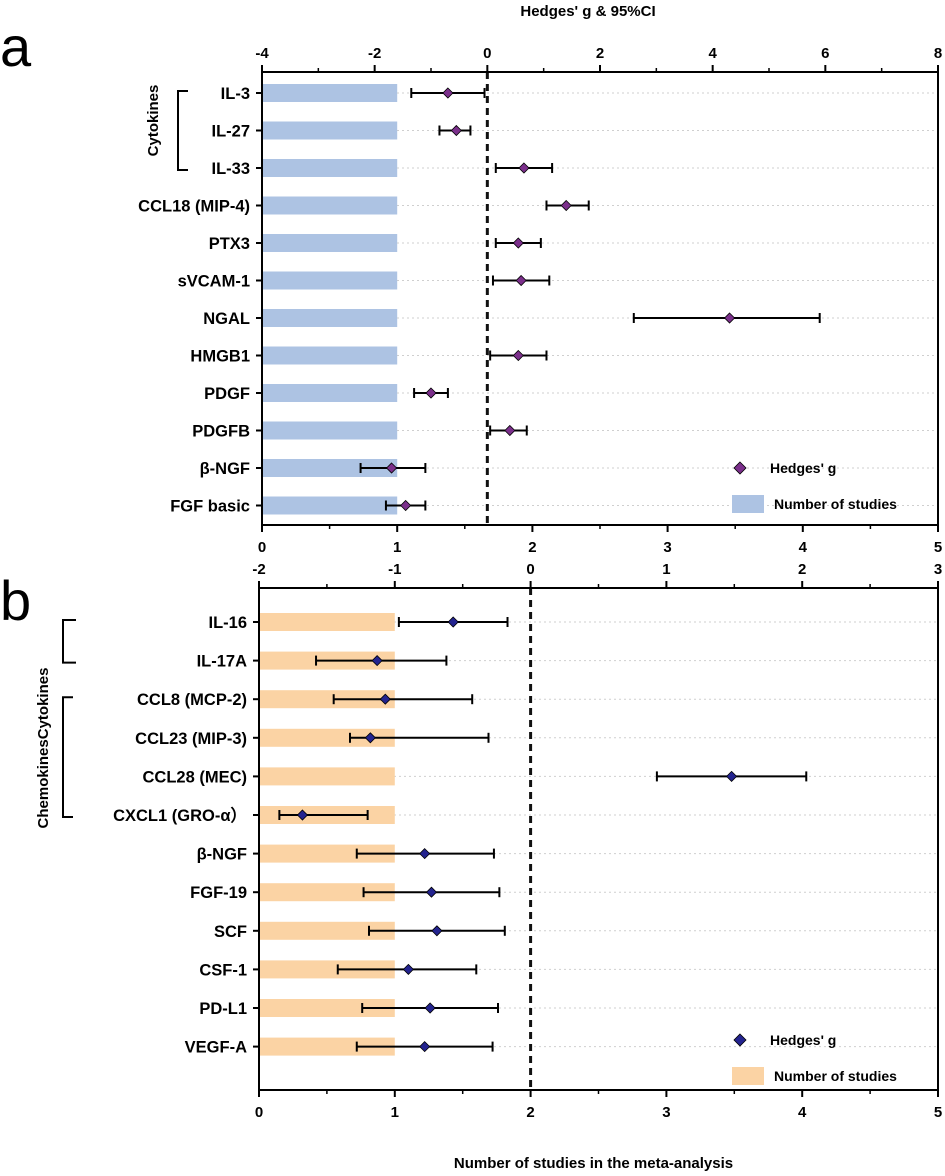 Image resolution: width=945 pixels, height=1176 pixels. What do you see at coordinates (15, 600) in the screenshot?
I see `panel-letter: b` at bounding box center [15, 600].